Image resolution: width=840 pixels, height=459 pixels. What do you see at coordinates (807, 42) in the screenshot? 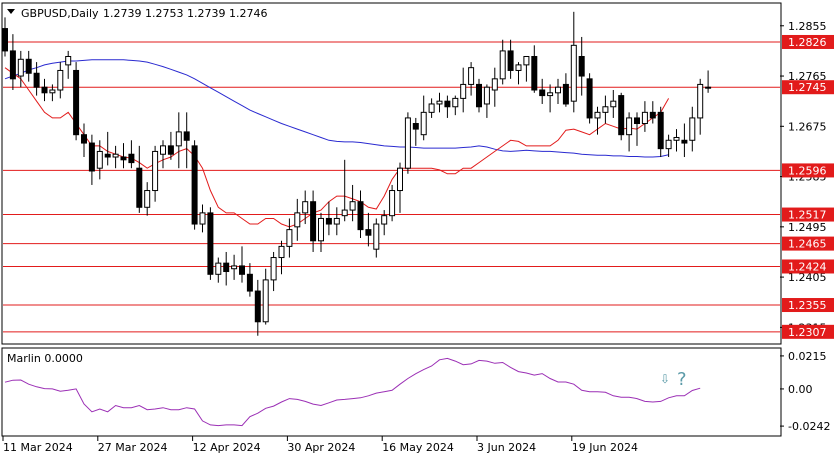
I see `level-label: 1.2826` at bounding box center [807, 42].